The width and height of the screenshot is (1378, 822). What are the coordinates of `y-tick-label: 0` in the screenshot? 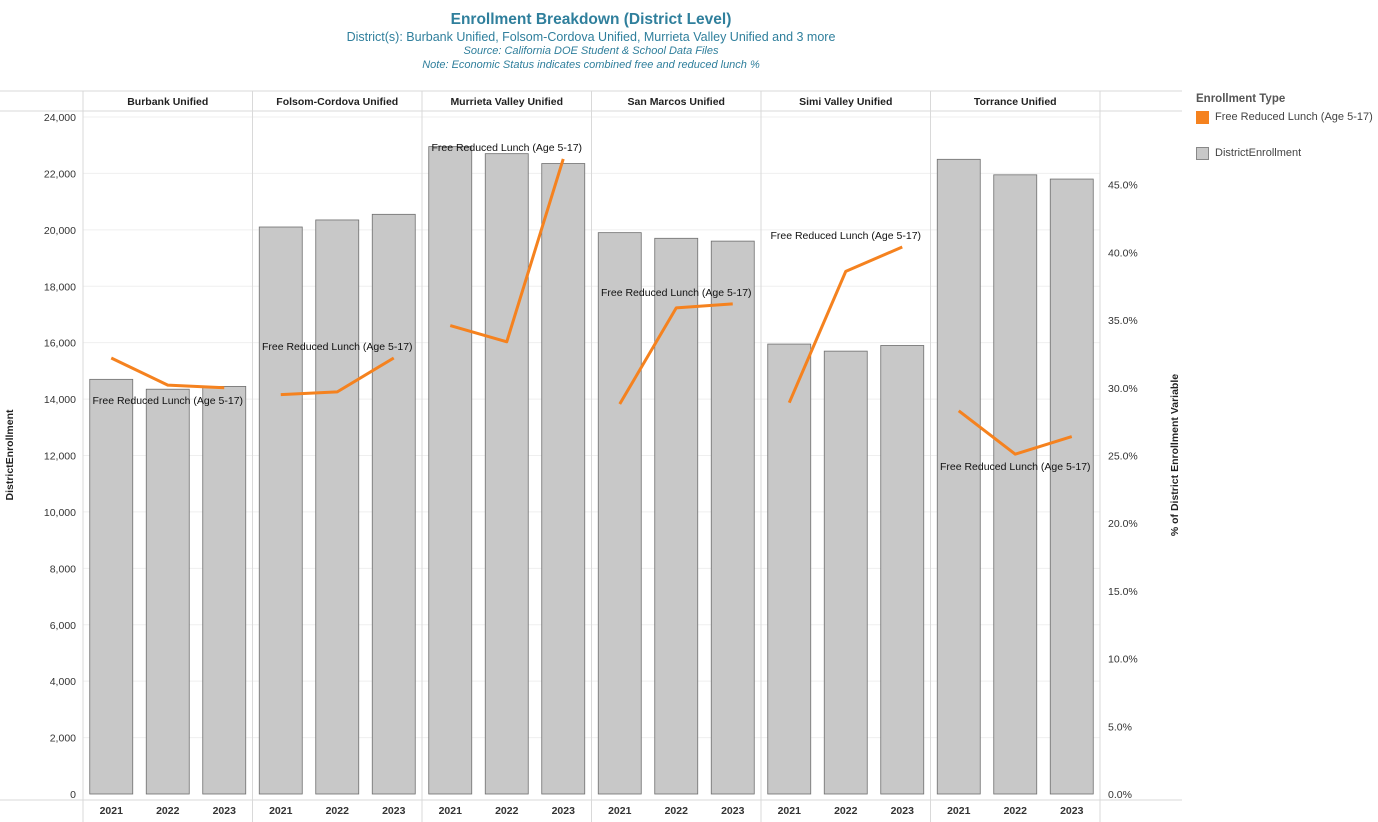 It's located at (73, 795).